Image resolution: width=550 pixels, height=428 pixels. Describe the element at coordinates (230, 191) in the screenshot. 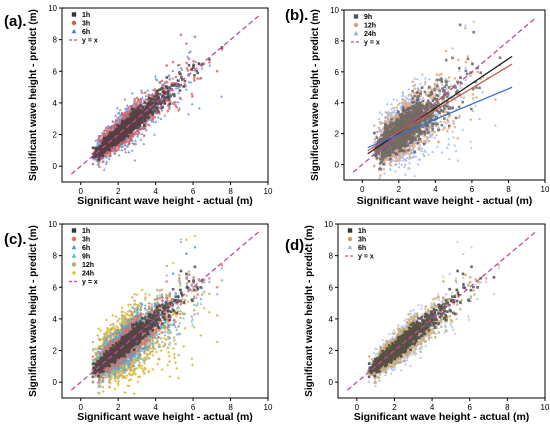

I see `x-tick-label: 8` at that location.